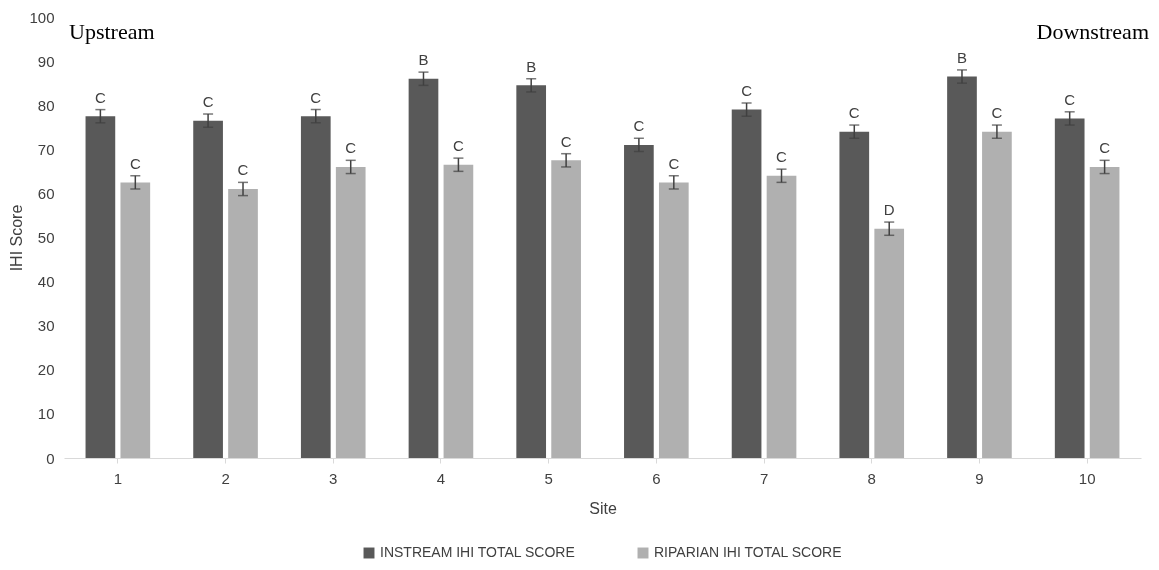  Describe the element at coordinates (764, 478) in the screenshot. I see `x-tick-label: 7` at that location.